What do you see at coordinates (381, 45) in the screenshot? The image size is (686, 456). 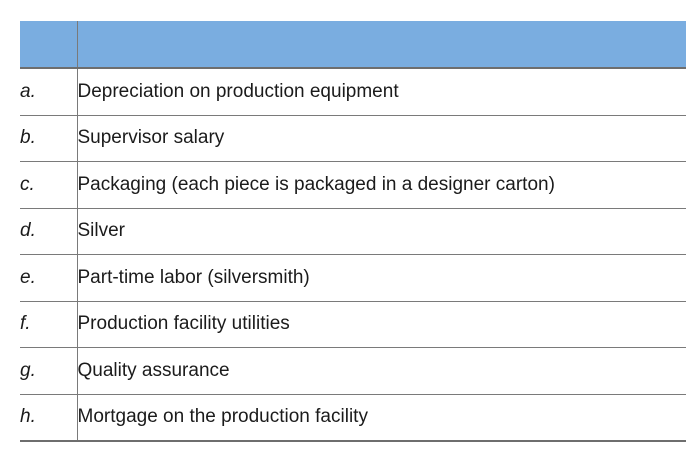 I see `header-cell-description` at bounding box center [381, 45].